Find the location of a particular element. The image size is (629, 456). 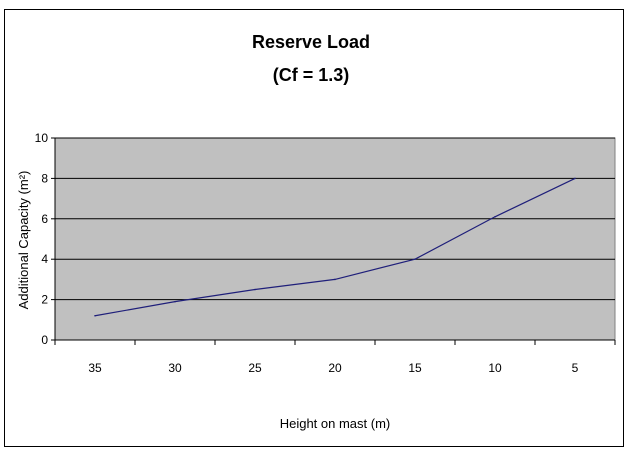

x-tick-label-5: 5 is located at coordinates (575, 368).